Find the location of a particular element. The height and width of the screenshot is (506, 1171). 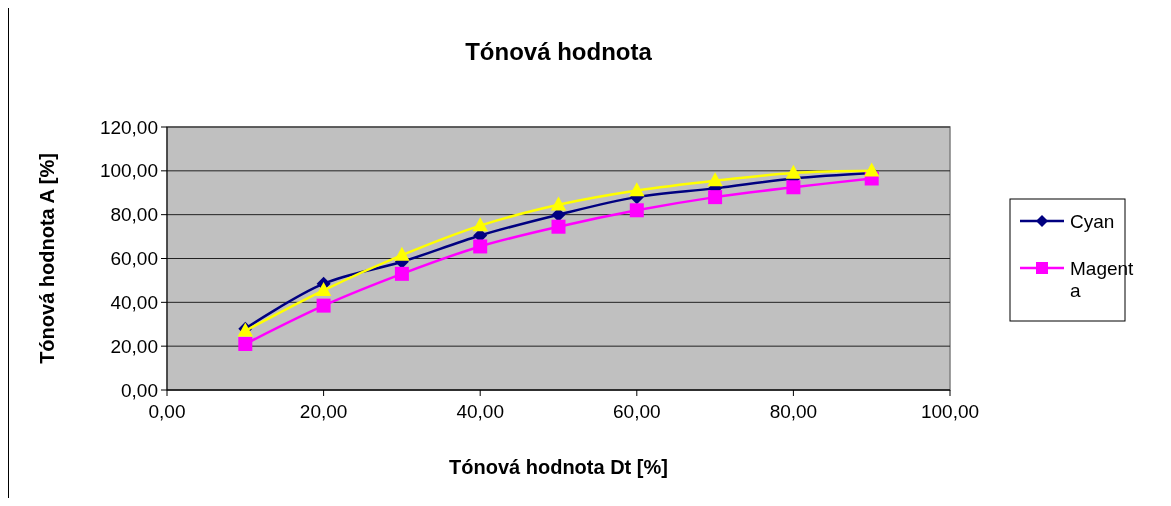

x-tick-label: 0,00 is located at coordinates (167, 411).